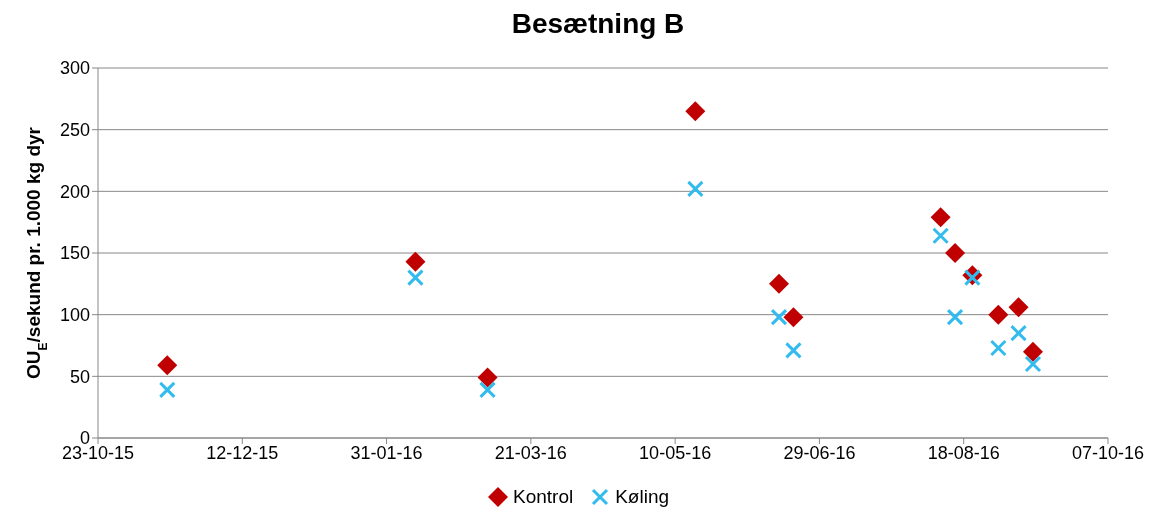 The image size is (1159, 526). Describe the element at coordinates (1108, 452) in the screenshot. I see `x-tick-label: 07-10-16` at that location.